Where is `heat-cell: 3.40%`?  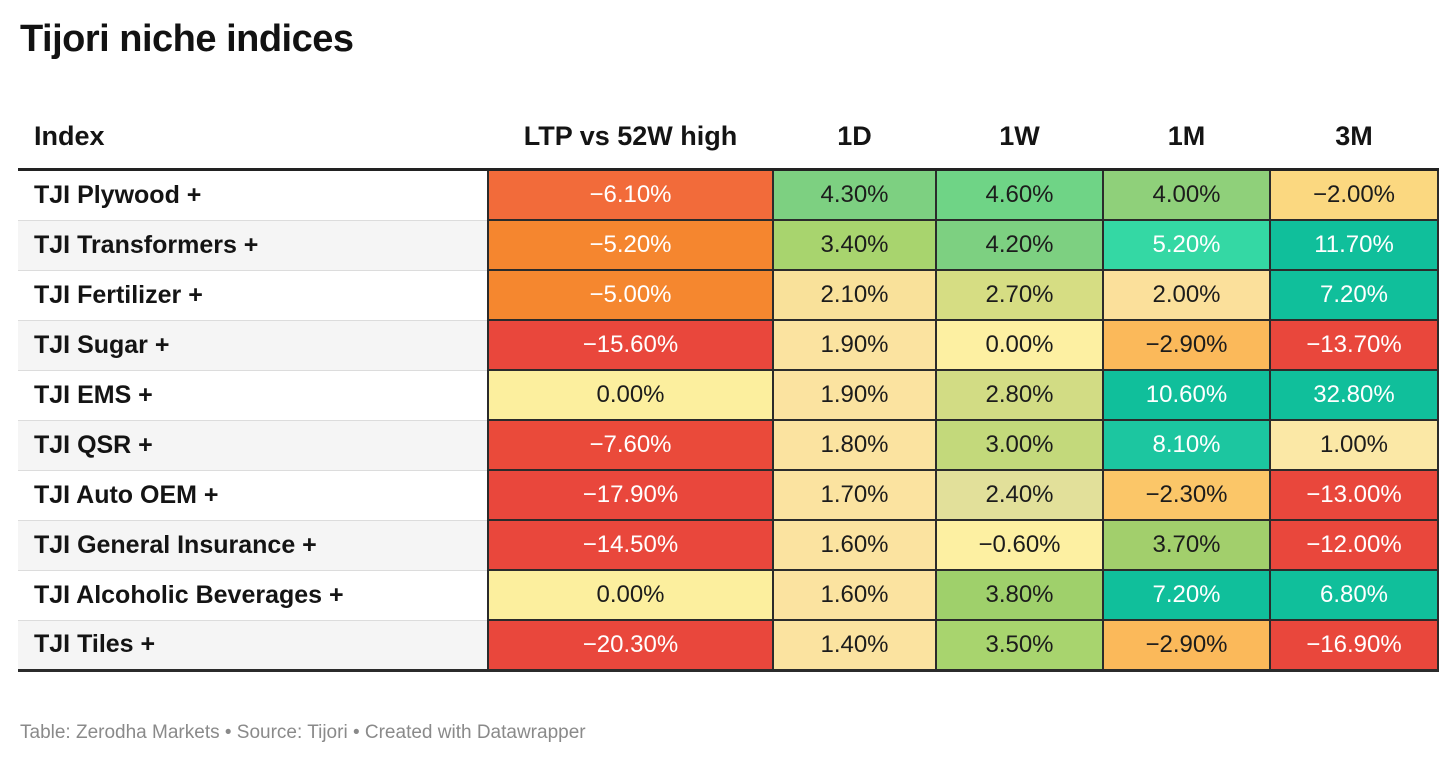 heat-cell: 3.40% is located at coordinates (854, 245).